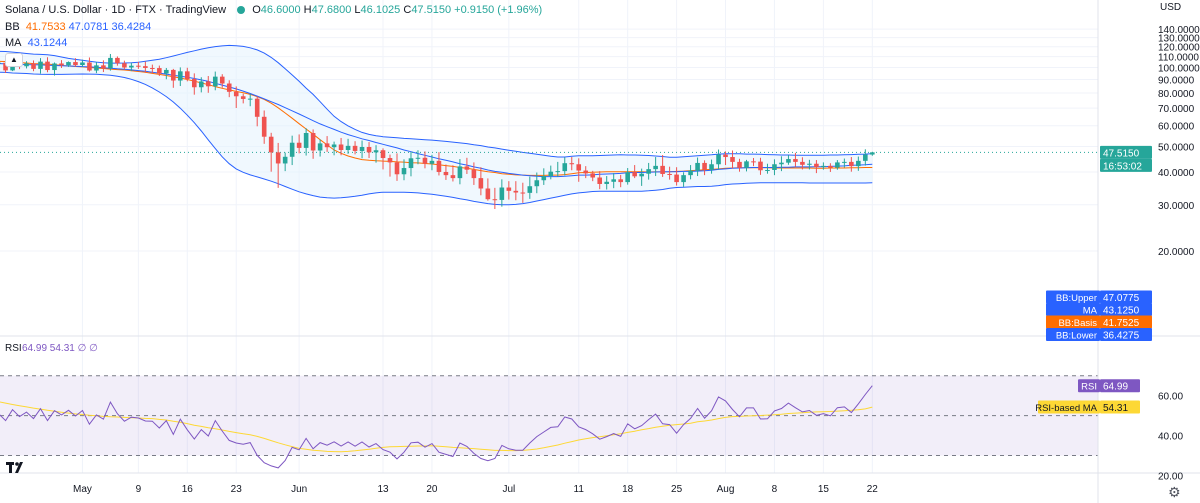  I want to click on rsi-value-label: RSI-based MA 54.31, so click(1087, 407).